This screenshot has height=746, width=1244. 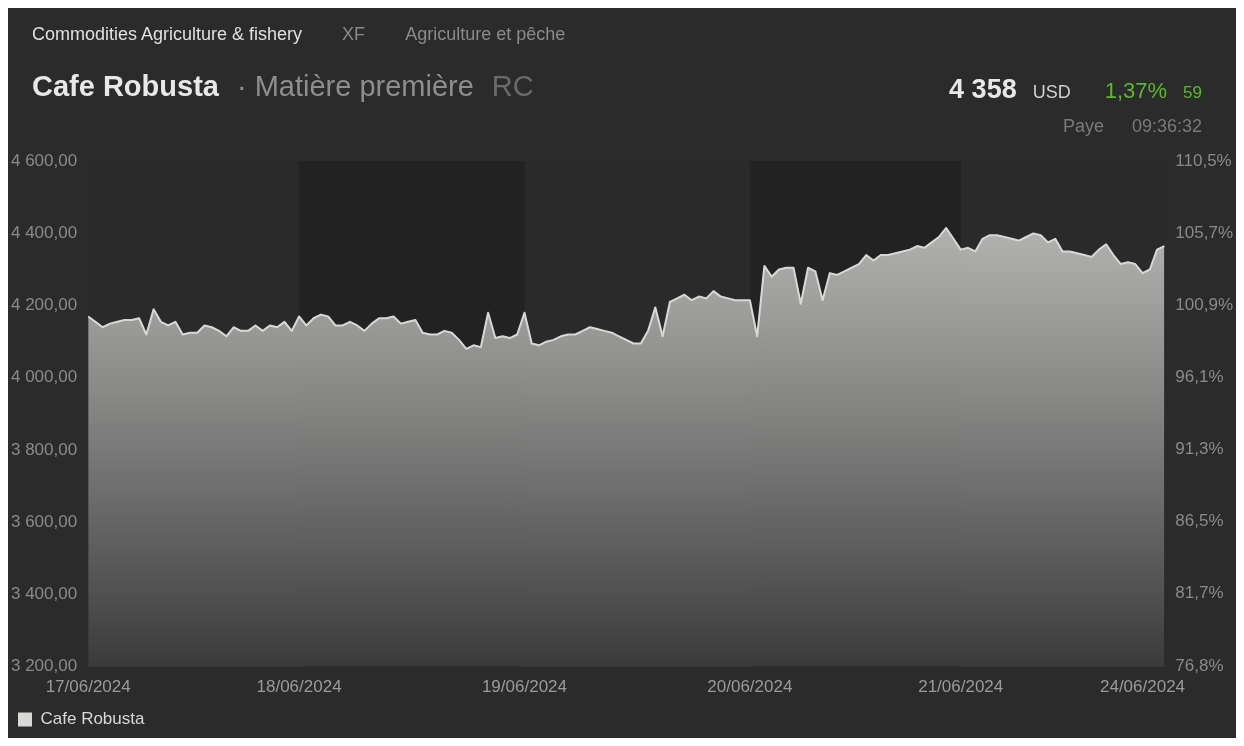 I want to click on text: USD, so click(x=1051, y=92).